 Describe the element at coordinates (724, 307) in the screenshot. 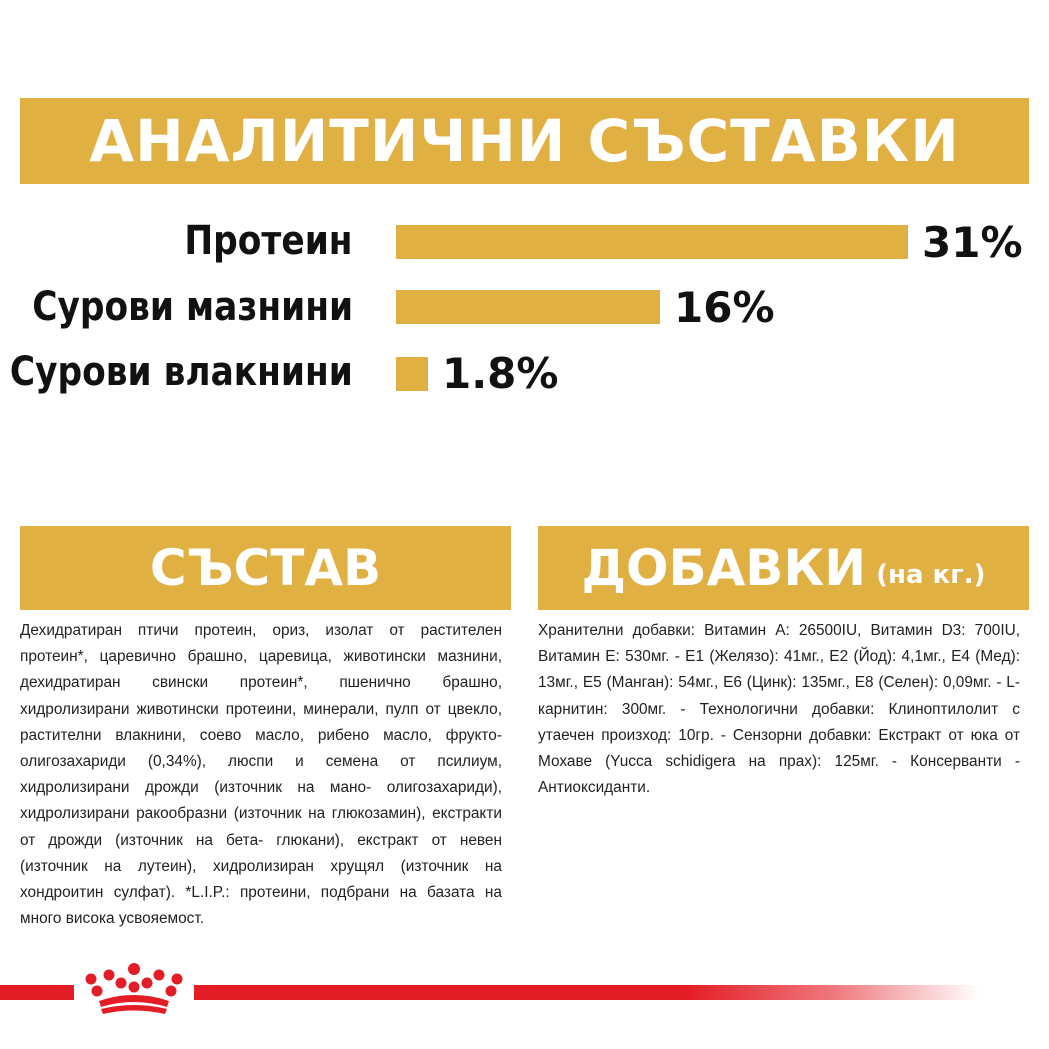

I see `nutrient-value-fat: 16%` at that location.